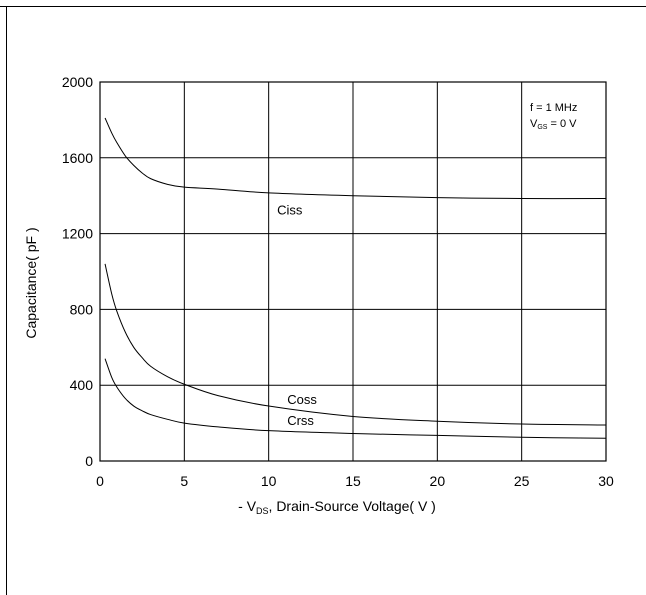  What do you see at coordinates (262, 511) in the screenshot?
I see `x-axis-title-sub: DS` at bounding box center [262, 511].